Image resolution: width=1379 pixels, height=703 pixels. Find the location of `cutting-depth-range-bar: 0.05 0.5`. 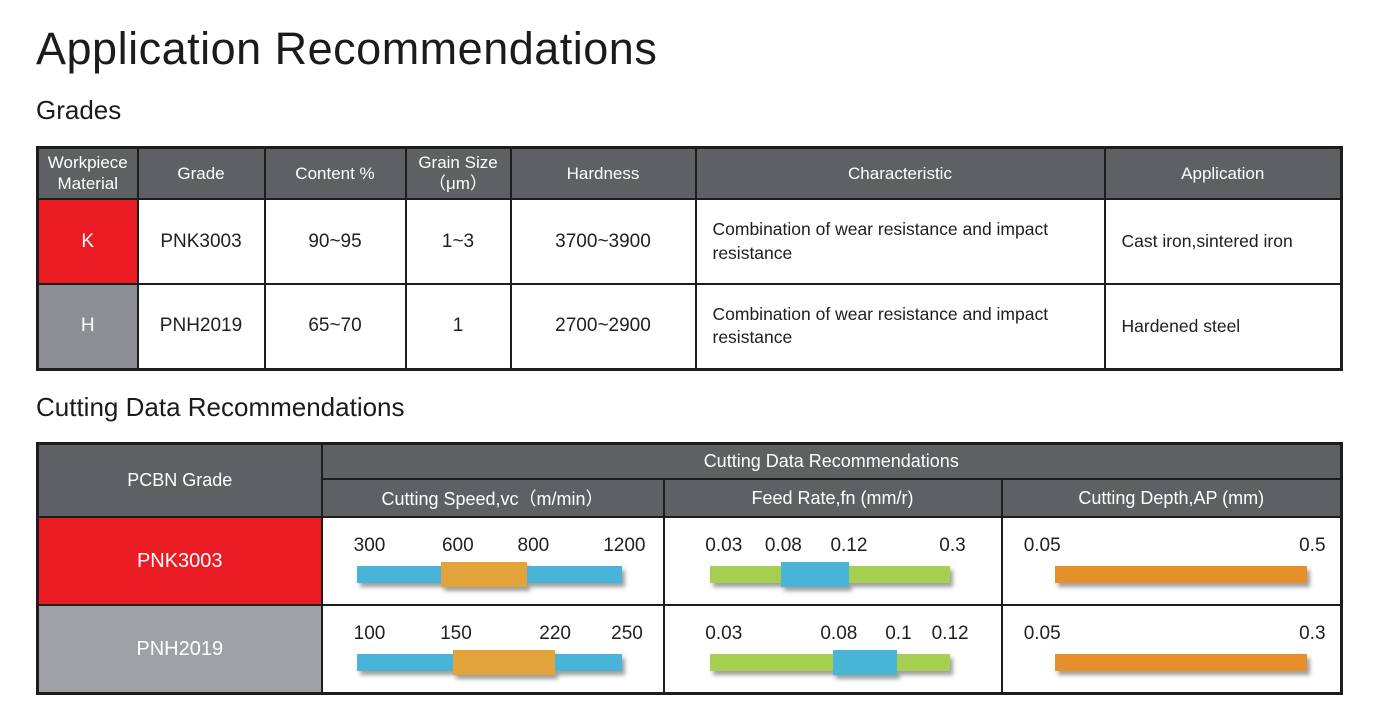

cutting-depth-range-bar: 0.05 0.5 is located at coordinates (1171, 561).